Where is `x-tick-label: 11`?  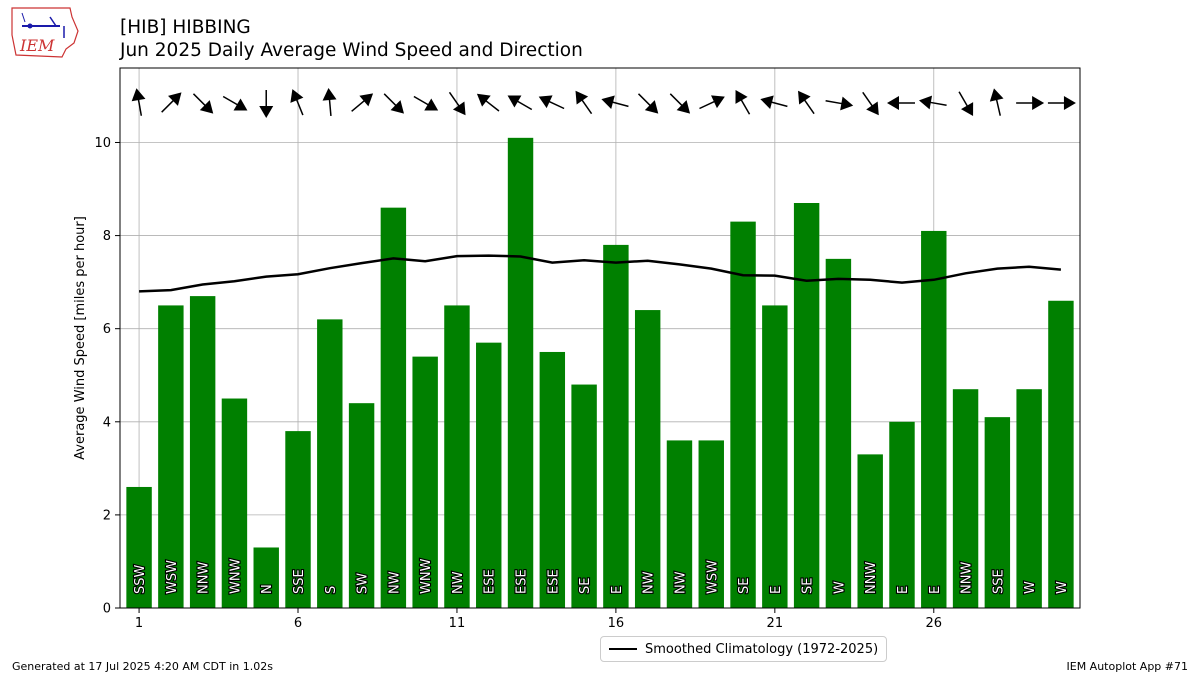
x-tick-label: 11 is located at coordinates (457, 623).